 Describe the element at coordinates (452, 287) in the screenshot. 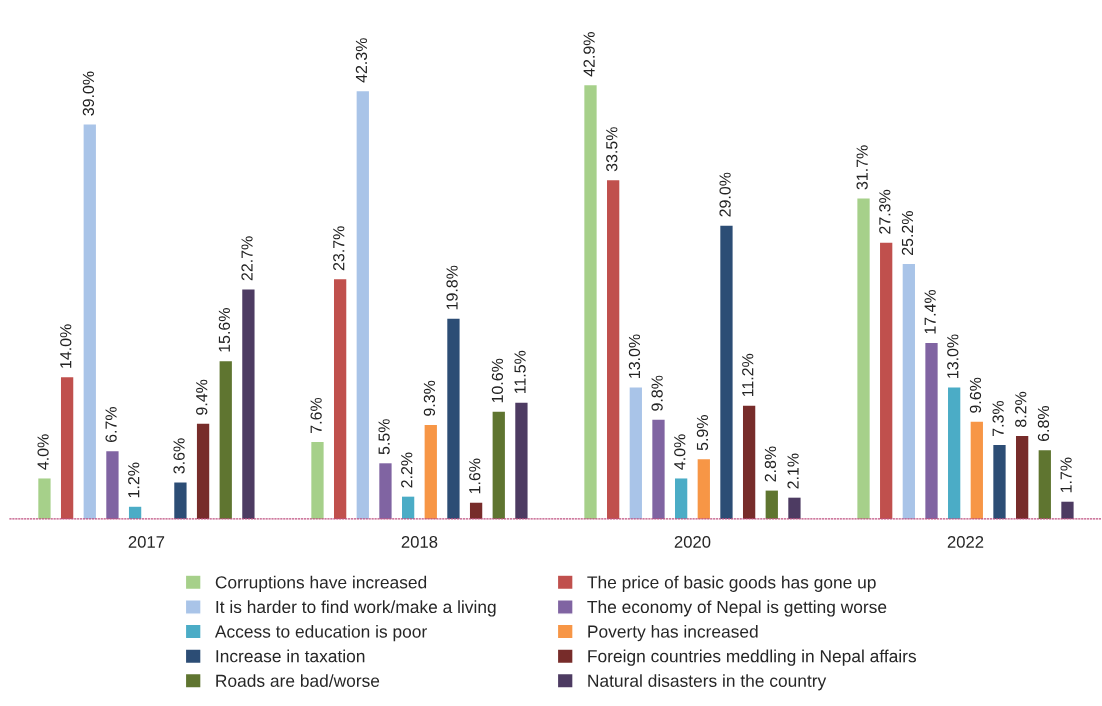

I see `data-label: 19.8%` at that location.